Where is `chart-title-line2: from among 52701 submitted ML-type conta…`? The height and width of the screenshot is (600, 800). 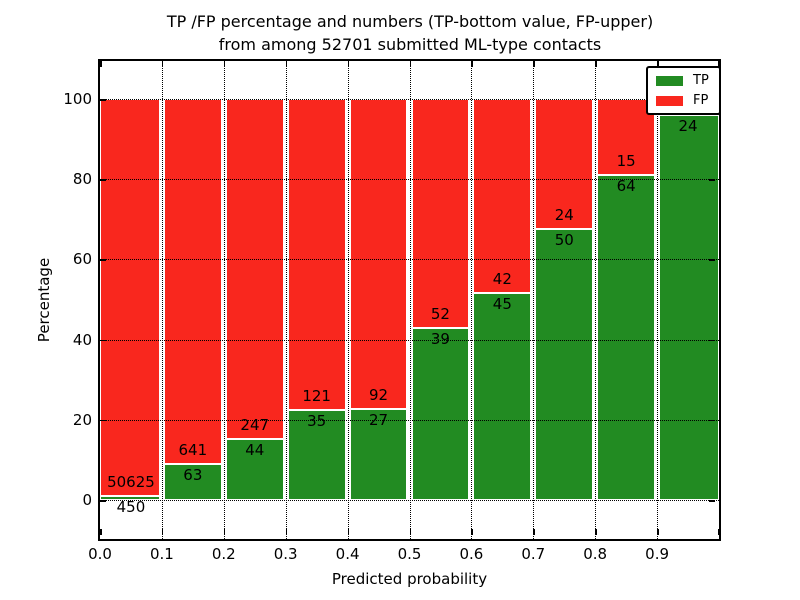
chart-title-line2: from among 52701 submitted ML-type conta… is located at coordinates (410, 44).